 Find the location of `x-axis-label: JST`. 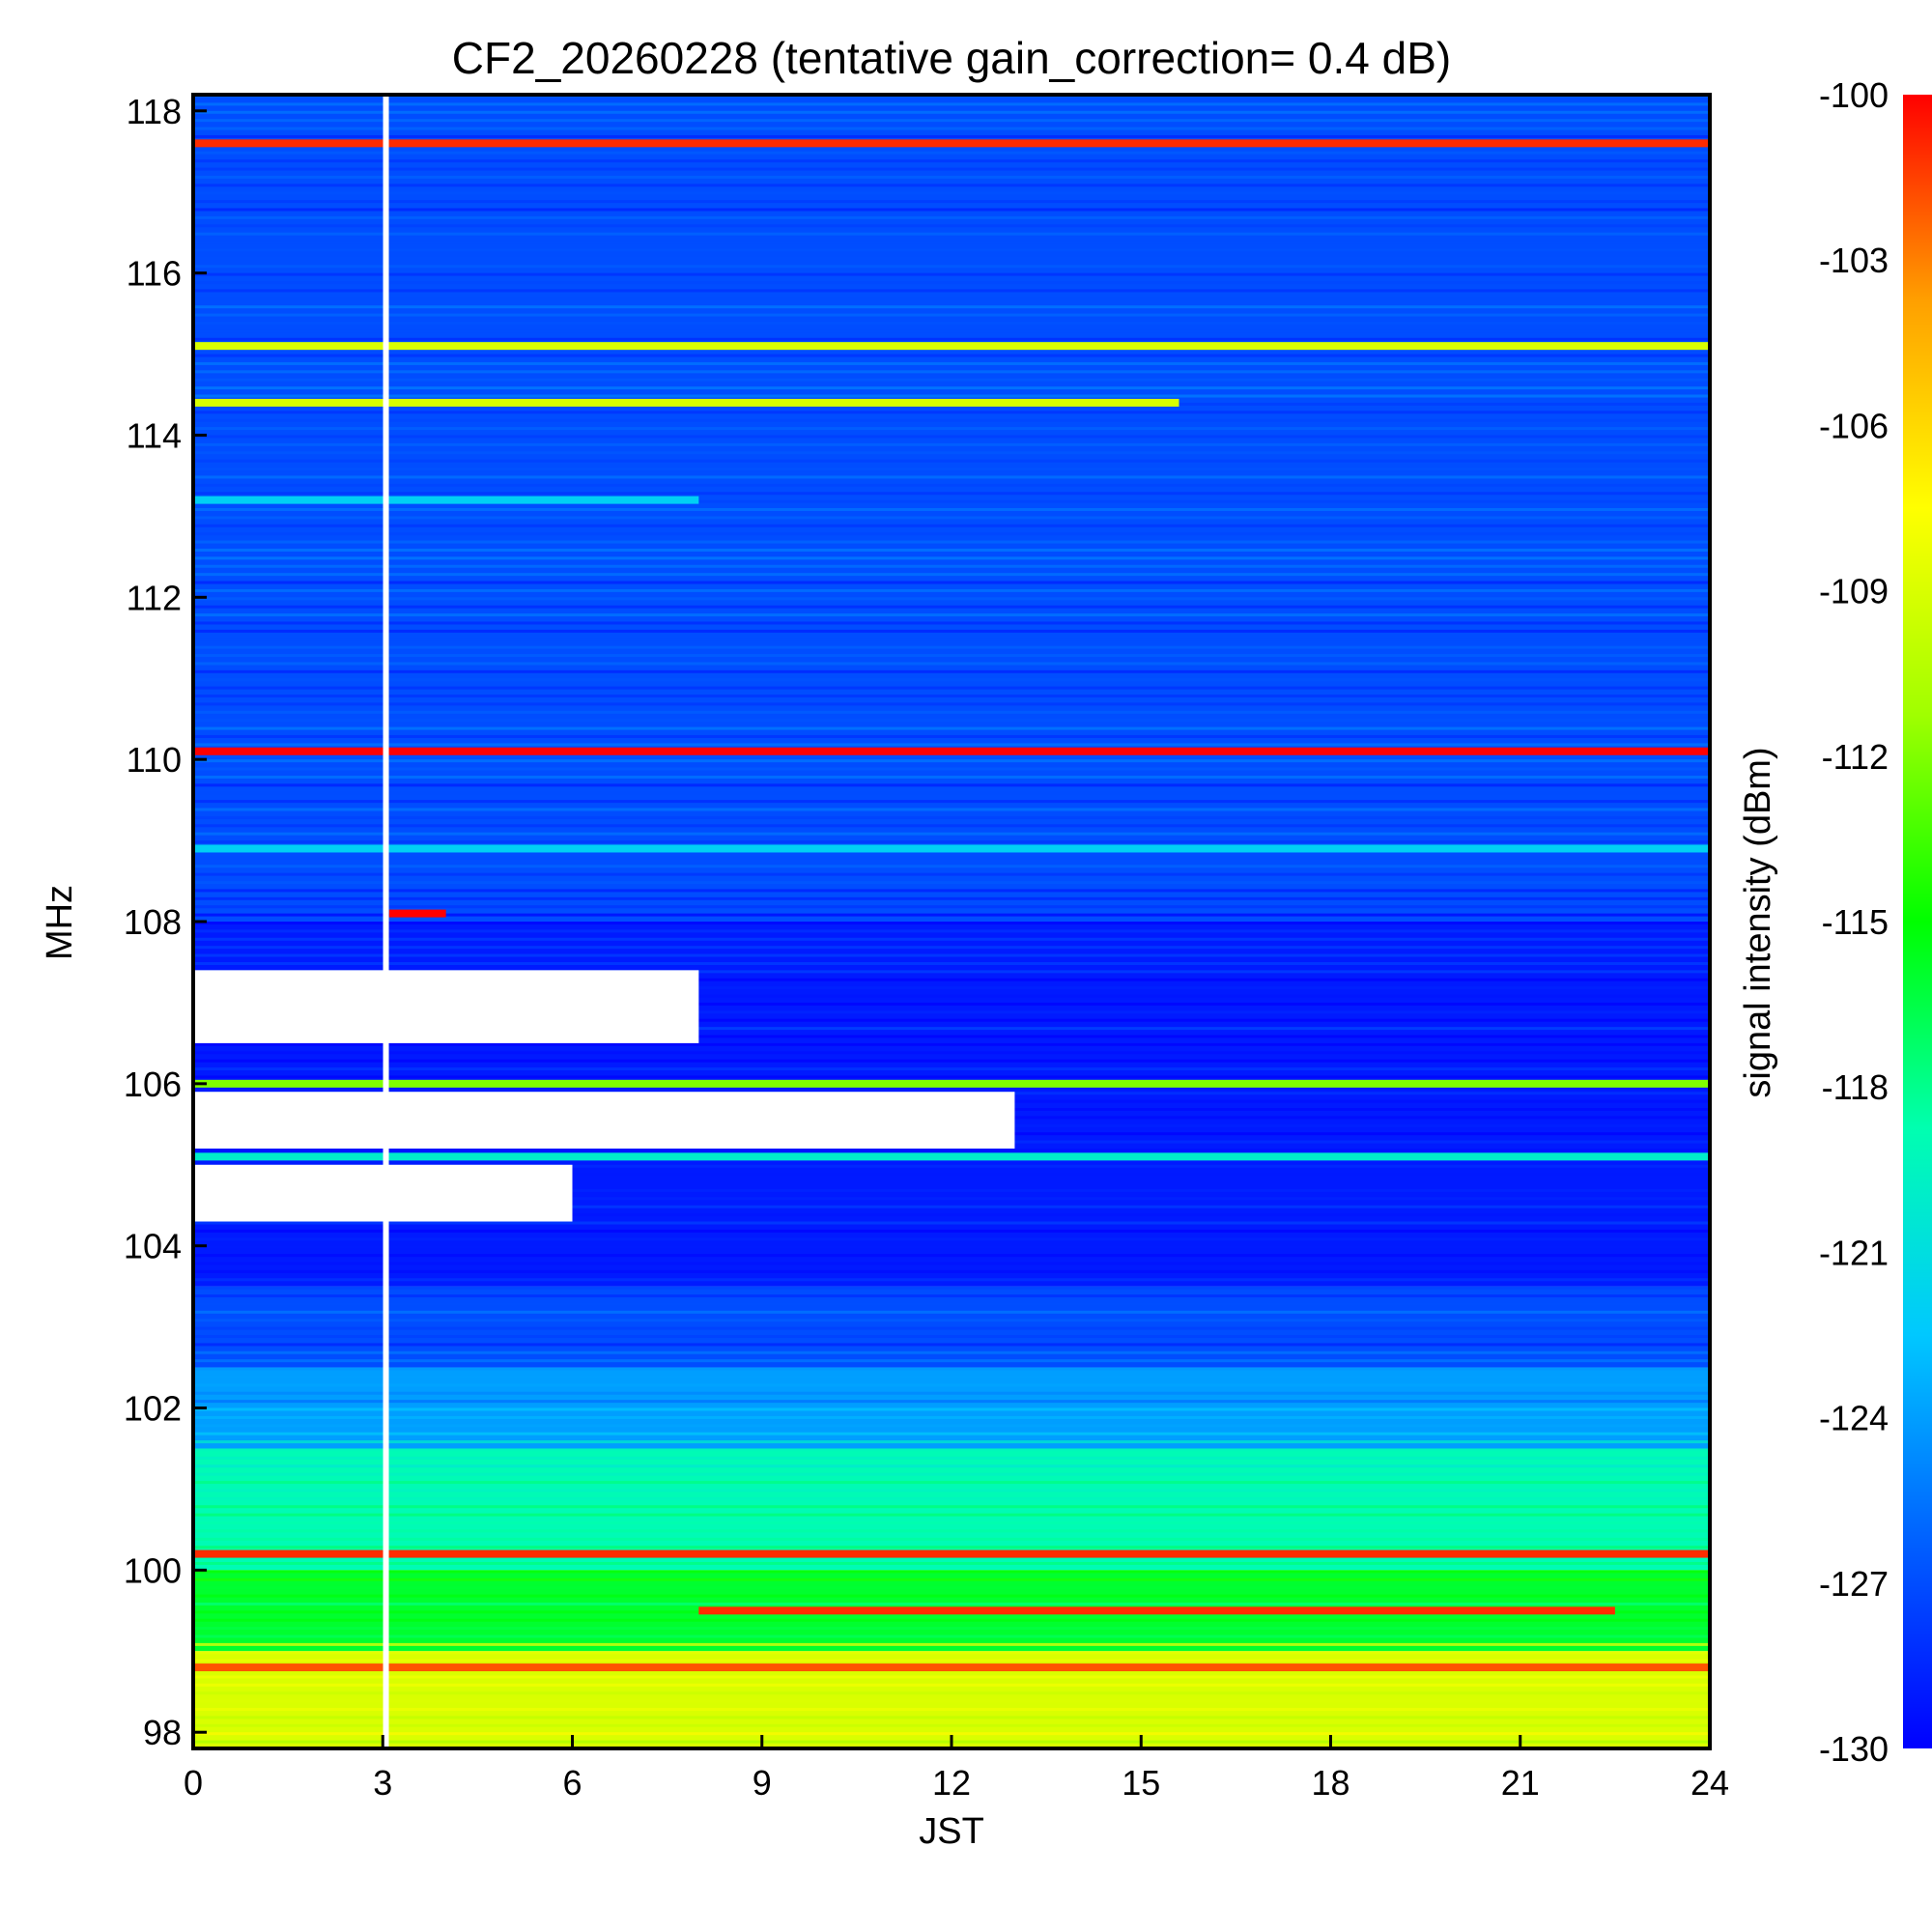

x-axis-label: JST is located at coordinates (951, 1831).